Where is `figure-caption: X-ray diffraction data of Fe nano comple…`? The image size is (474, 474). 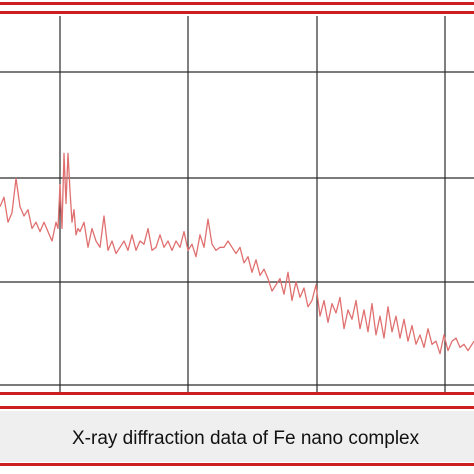 figure-caption: X-ray diffraction data of Fe nano comple… is located at coordinates (246, 438).